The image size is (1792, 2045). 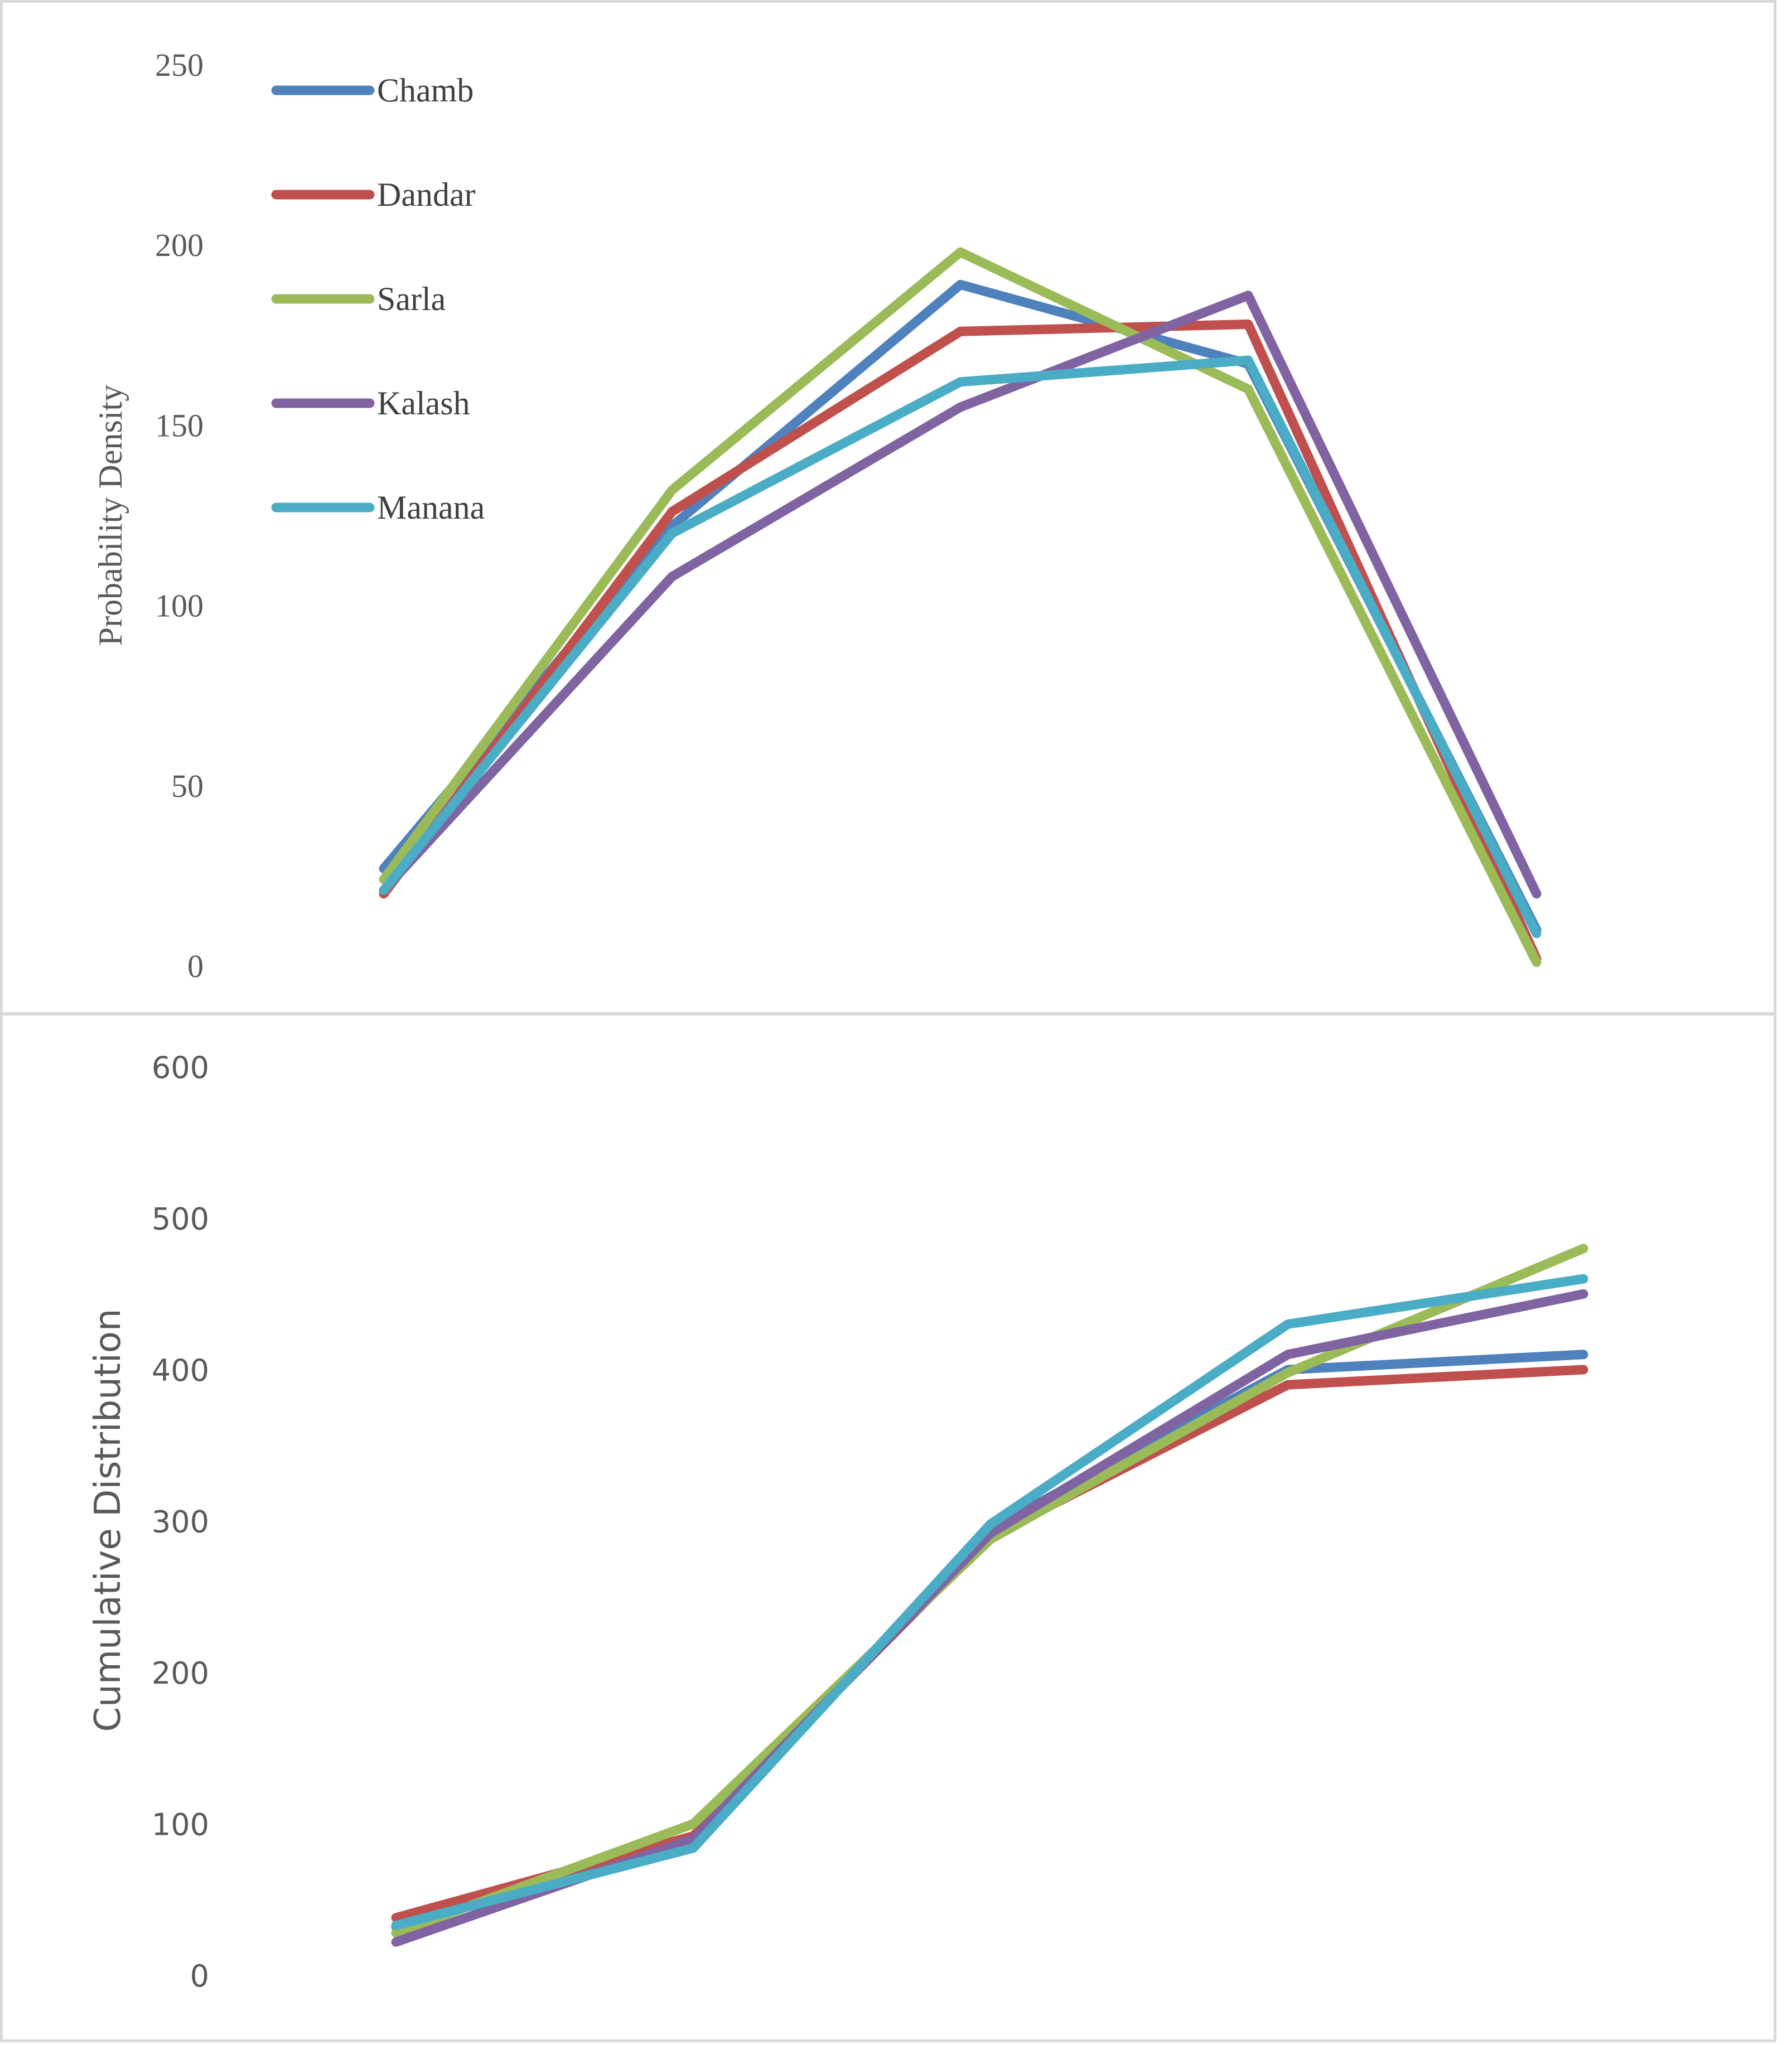 I want to click on pd-y-tick-label: 250, so click(x=180, y=65).